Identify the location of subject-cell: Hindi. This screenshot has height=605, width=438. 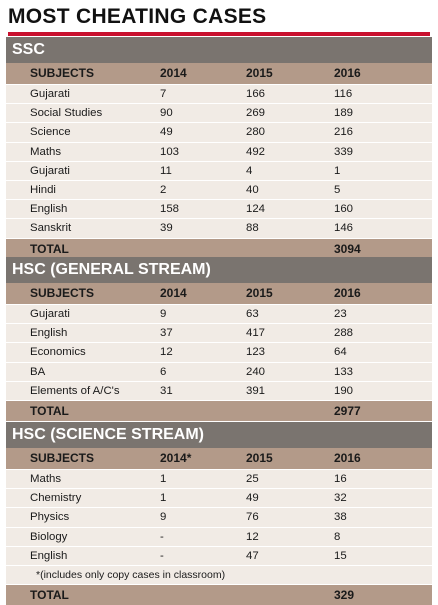
(43, 189).